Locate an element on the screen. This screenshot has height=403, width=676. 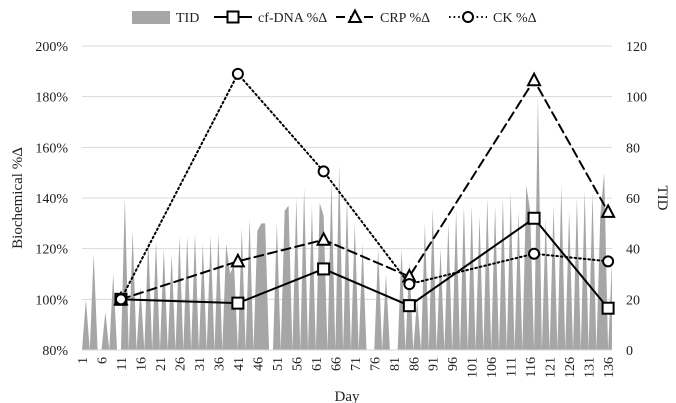
x-tick-label: 46 is located at coordinates (258, 364).